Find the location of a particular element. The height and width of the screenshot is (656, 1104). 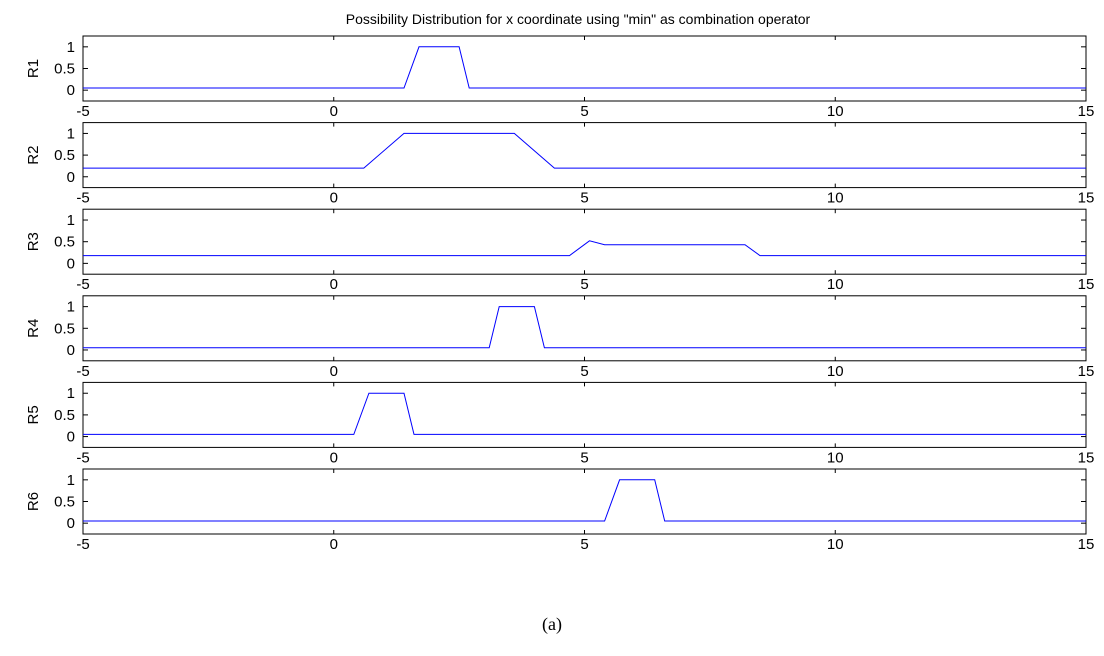

y-axis-label: R6 is located at coordinates (33, 501).